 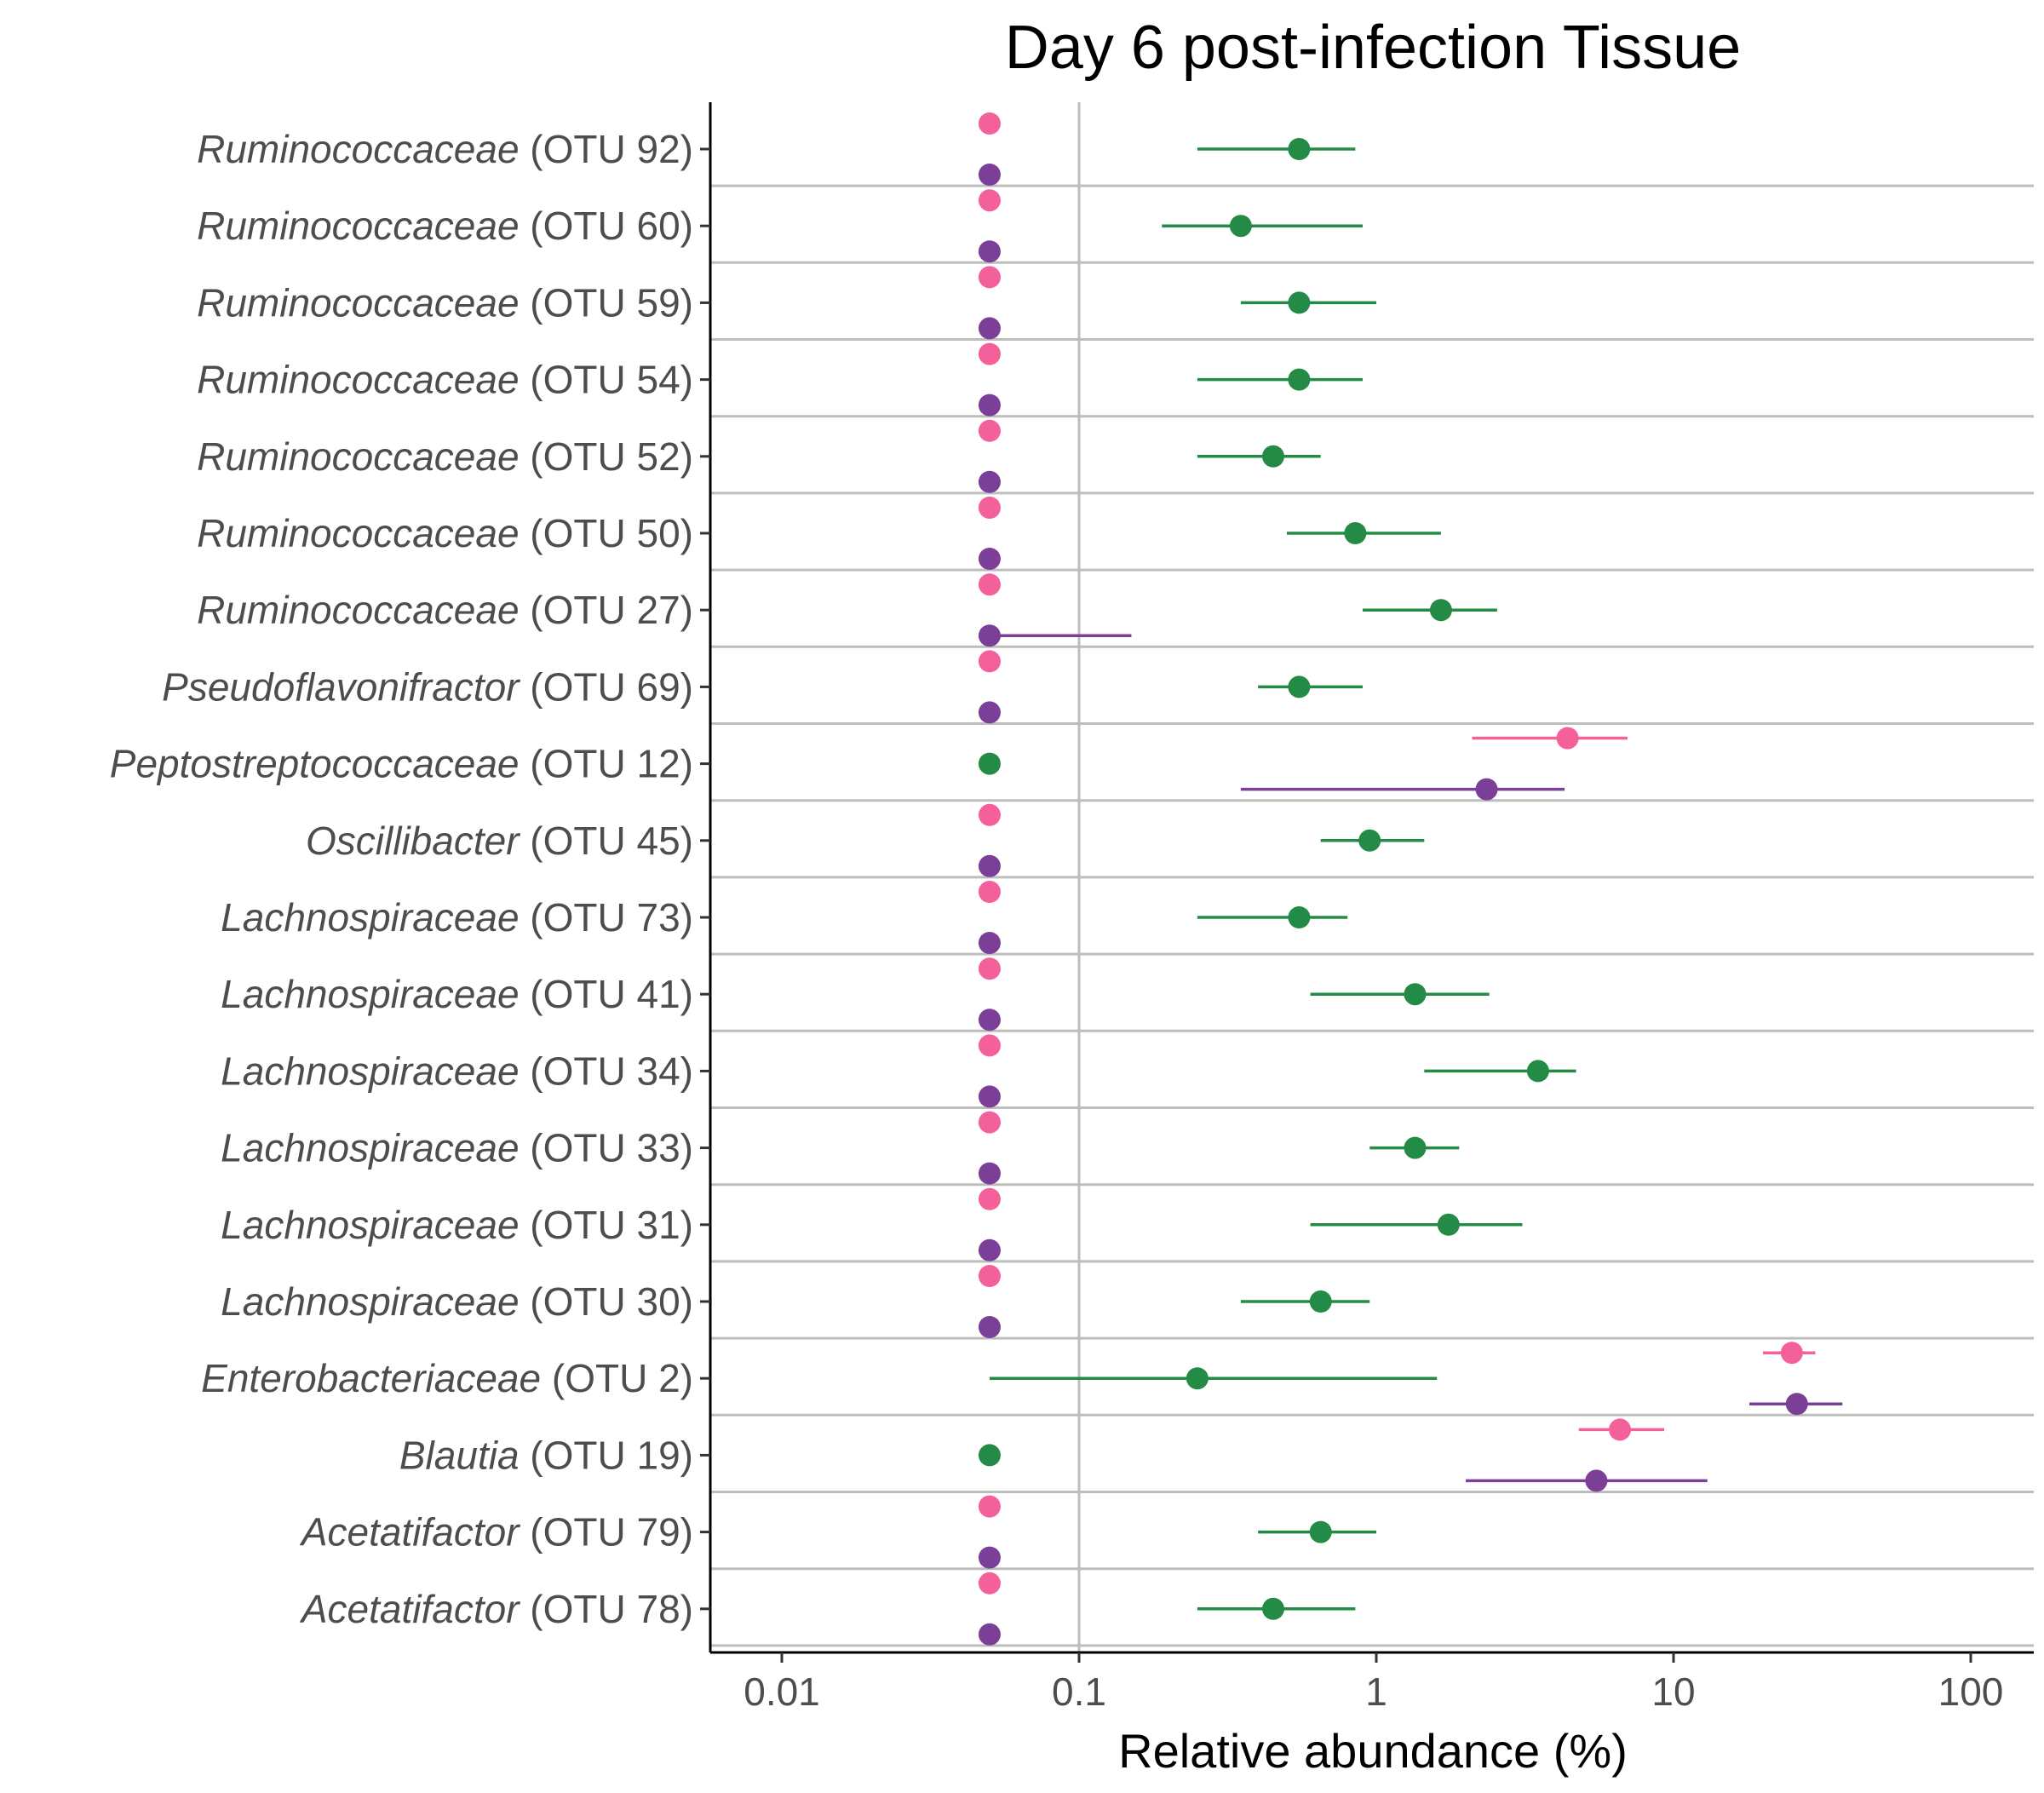 I want to click on x-axis-title: Relative abundance (%), so click(x=1373, y=1751).